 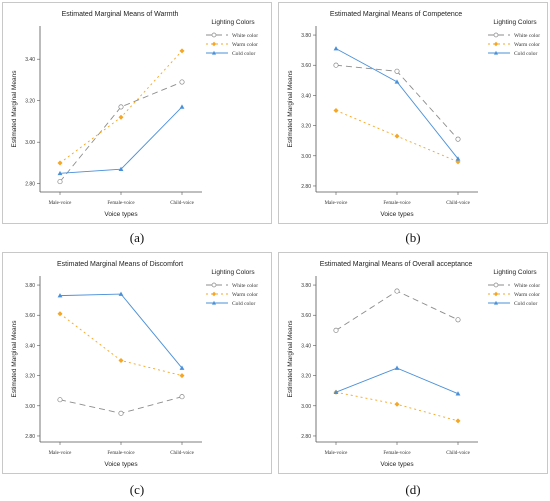 What do you see at coordinates (412, 489) in the screenshot?
I see `panel-label: (d)` at bounding box center [412, 489].